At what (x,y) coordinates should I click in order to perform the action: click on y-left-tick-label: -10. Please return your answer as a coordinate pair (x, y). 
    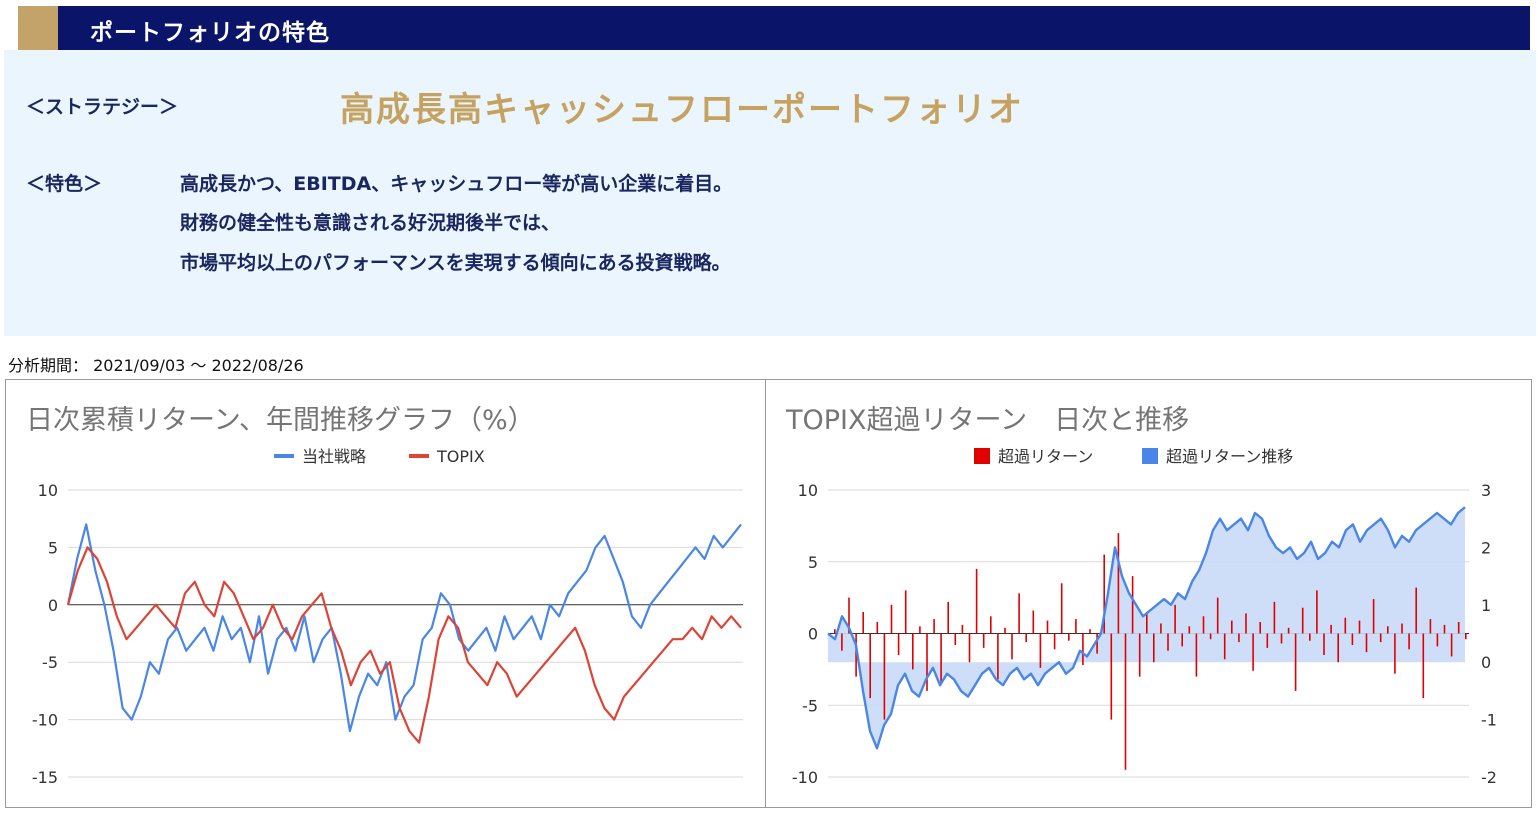
    Looking at the image, I should click on (805, 777).